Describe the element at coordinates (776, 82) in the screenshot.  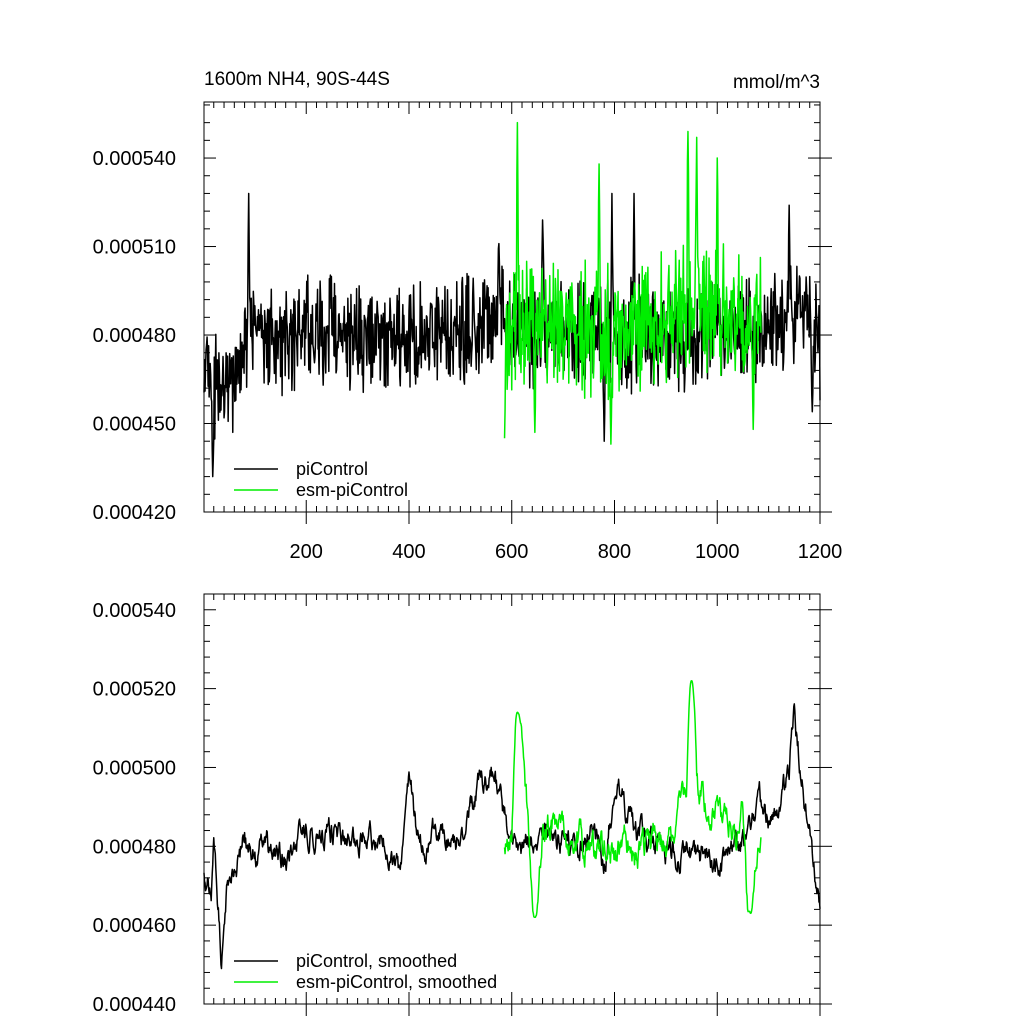
I see `units-label: mmol/m^3` at that location.